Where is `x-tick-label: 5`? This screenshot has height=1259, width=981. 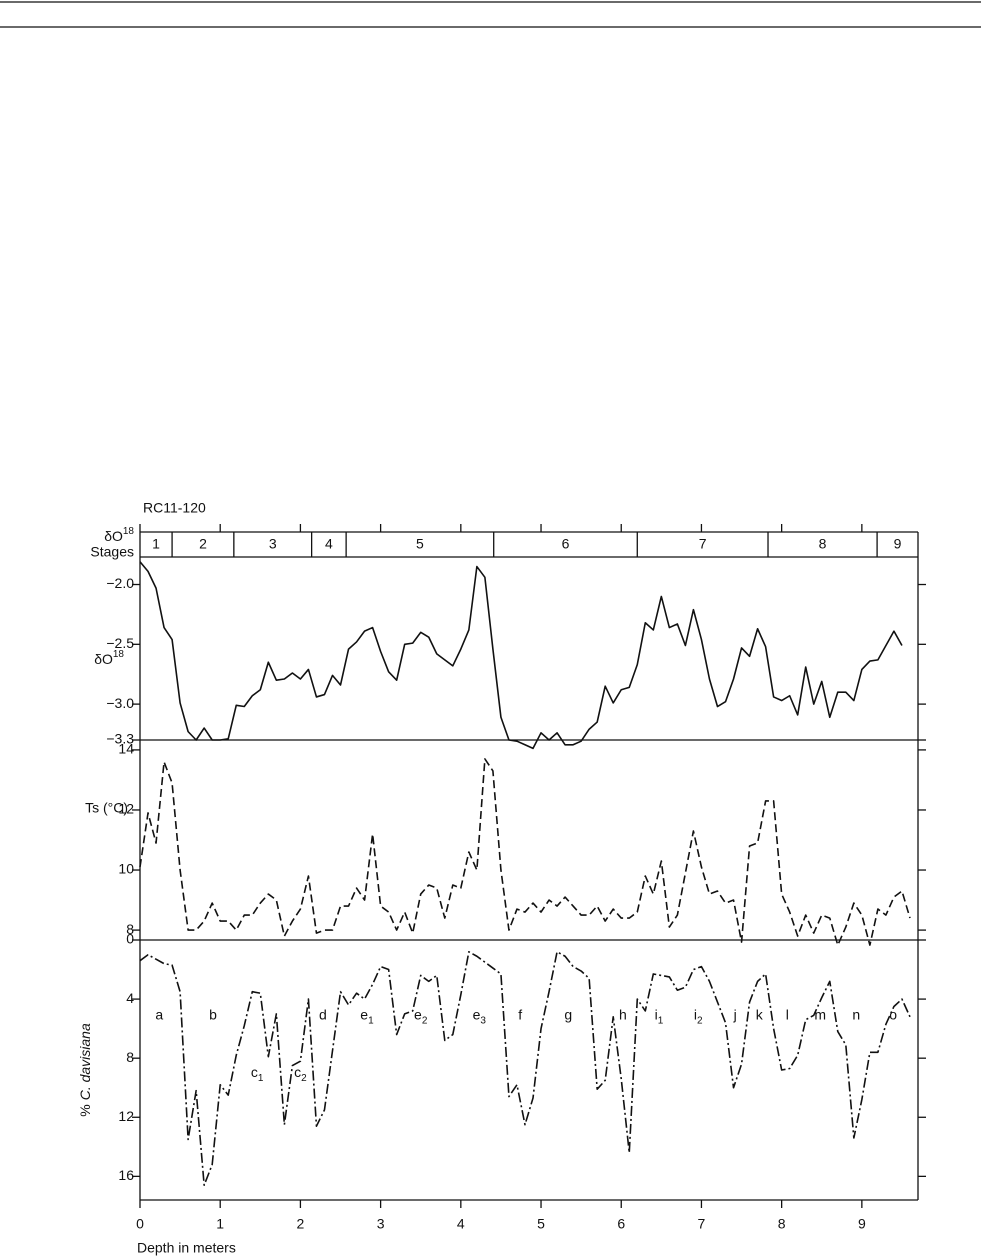
x-tick-label: 5 is located at coordinates (541, 1224).